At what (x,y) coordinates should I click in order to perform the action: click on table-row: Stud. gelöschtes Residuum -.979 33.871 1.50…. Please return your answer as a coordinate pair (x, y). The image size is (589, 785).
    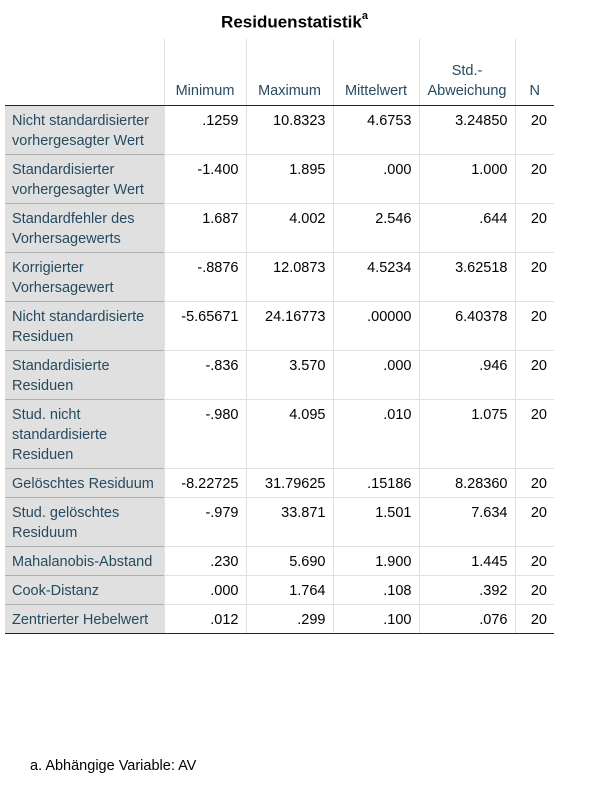
    Looking at the image, I should click on (279, 522).